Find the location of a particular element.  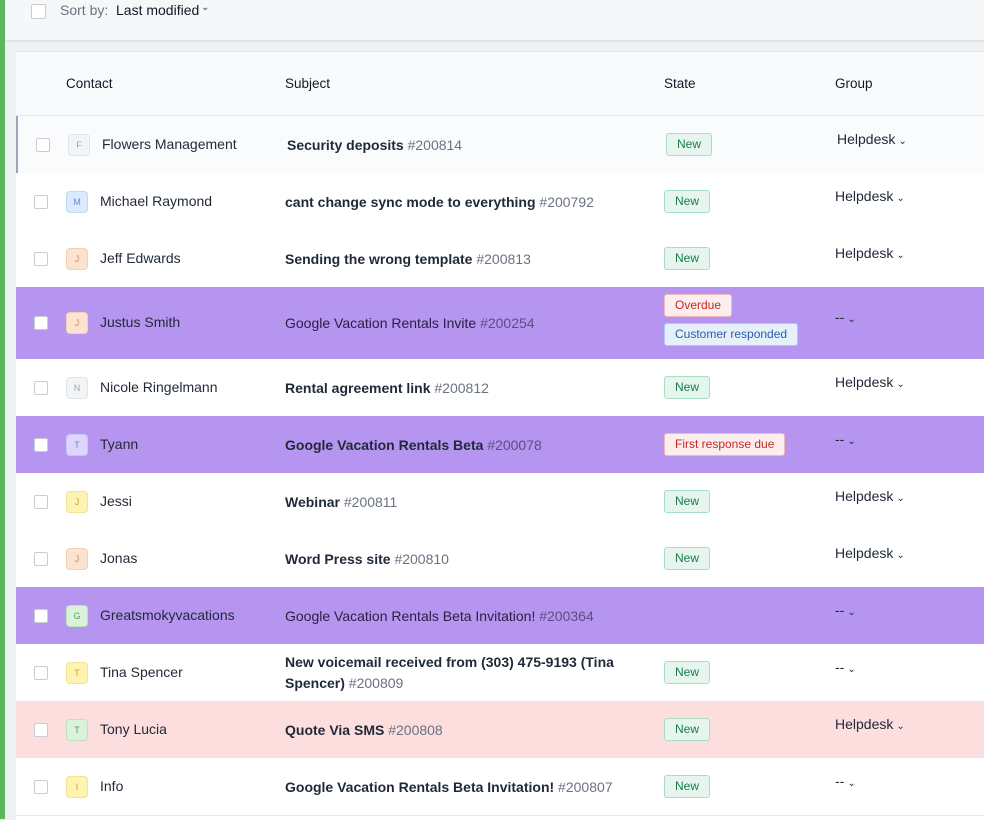

contact-name: Tyann is located at coordinates (119, 443).